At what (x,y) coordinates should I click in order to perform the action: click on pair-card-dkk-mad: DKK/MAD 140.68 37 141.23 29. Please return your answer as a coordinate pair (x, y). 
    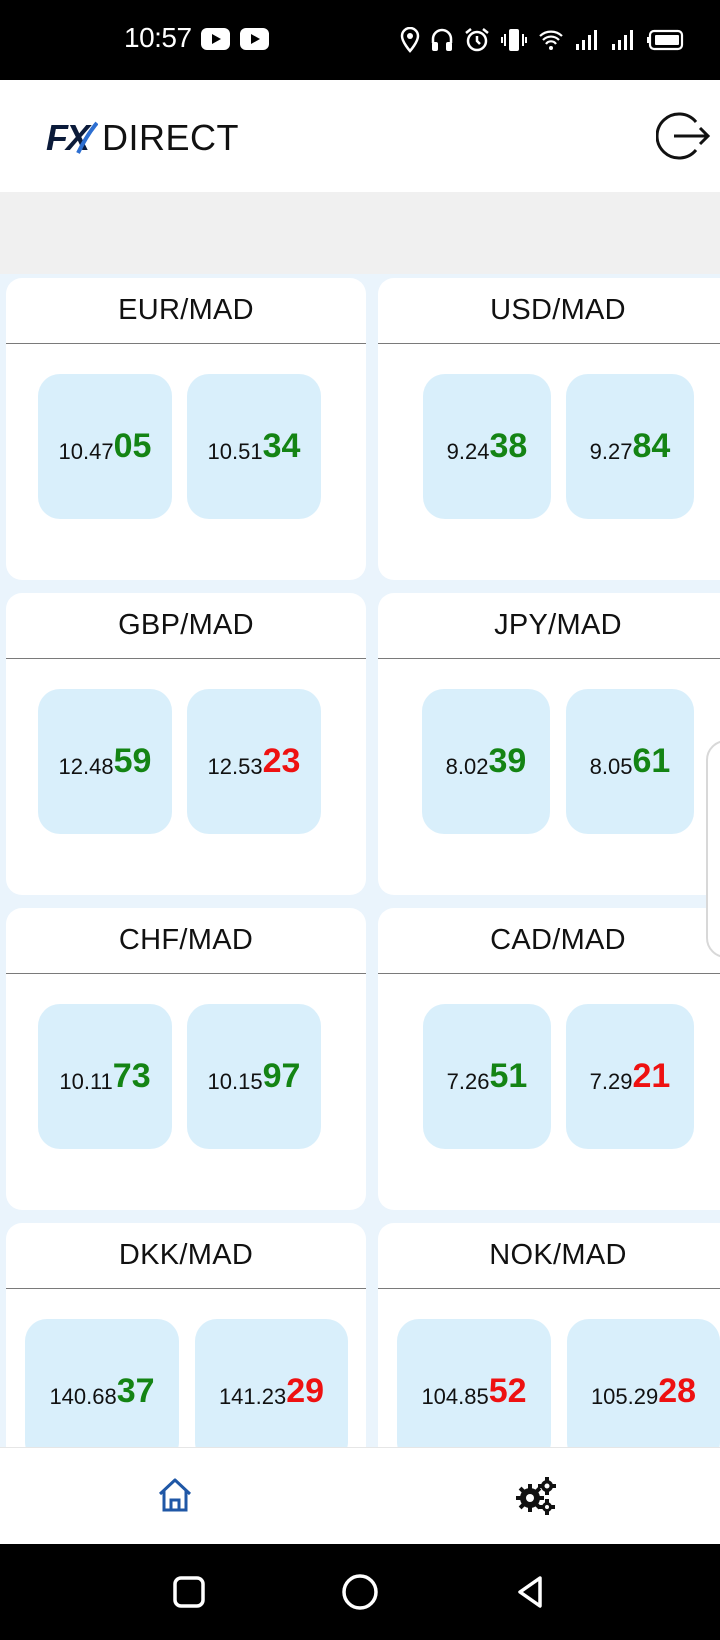
    Looking at the image, I should click on (186, 1335).